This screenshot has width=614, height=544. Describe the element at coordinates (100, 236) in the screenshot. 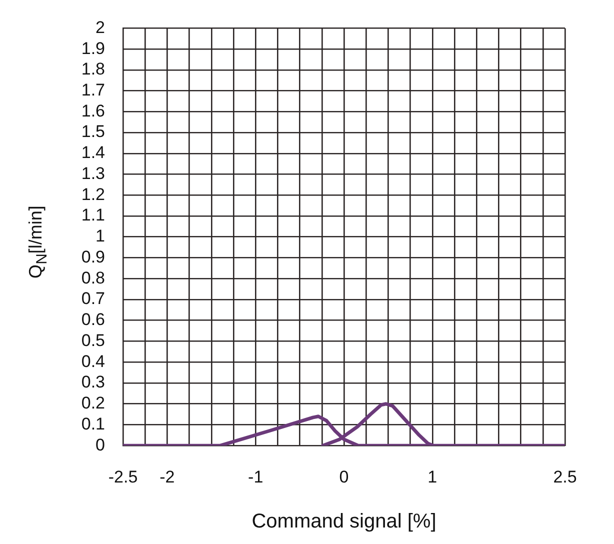

I see `y-tick-label: 1` at that location.